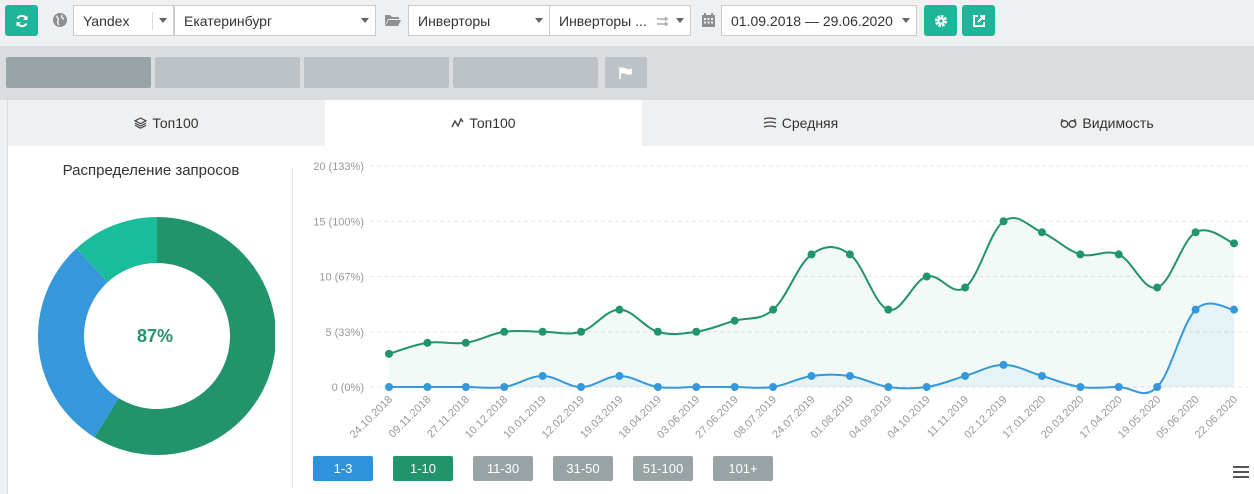  I want to click on tab-bar: Топ100 Топ100 Средняя Видимость, so click(631, 123).